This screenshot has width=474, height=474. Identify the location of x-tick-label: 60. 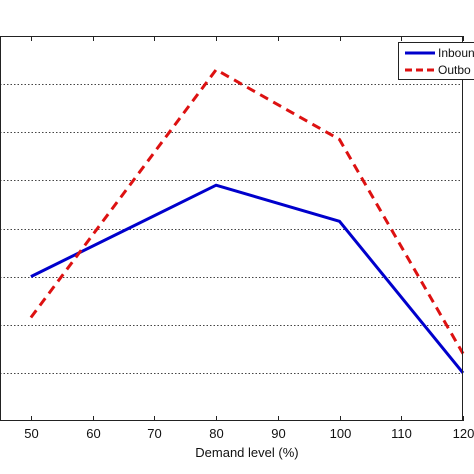
(93, 433).